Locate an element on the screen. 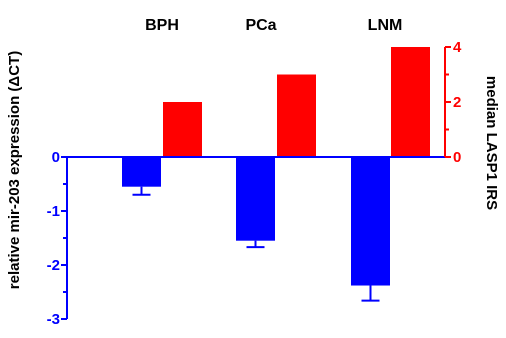 The width and height of the screenshot is (506, 338). right-axis-tick-label: 2 is located at coordinates (457, 102).